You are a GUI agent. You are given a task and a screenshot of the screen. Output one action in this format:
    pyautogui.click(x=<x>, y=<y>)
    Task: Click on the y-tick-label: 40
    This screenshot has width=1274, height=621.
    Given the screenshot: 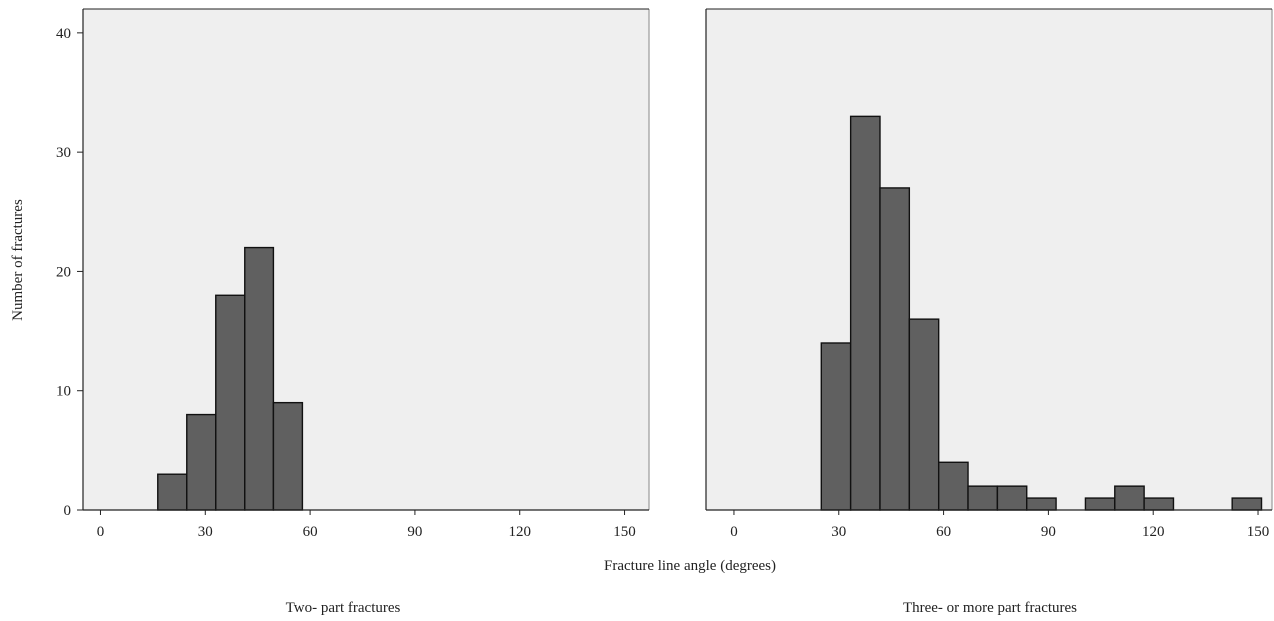 What is the action you would take?
    pyautogui.click(x=63, y=34)
    